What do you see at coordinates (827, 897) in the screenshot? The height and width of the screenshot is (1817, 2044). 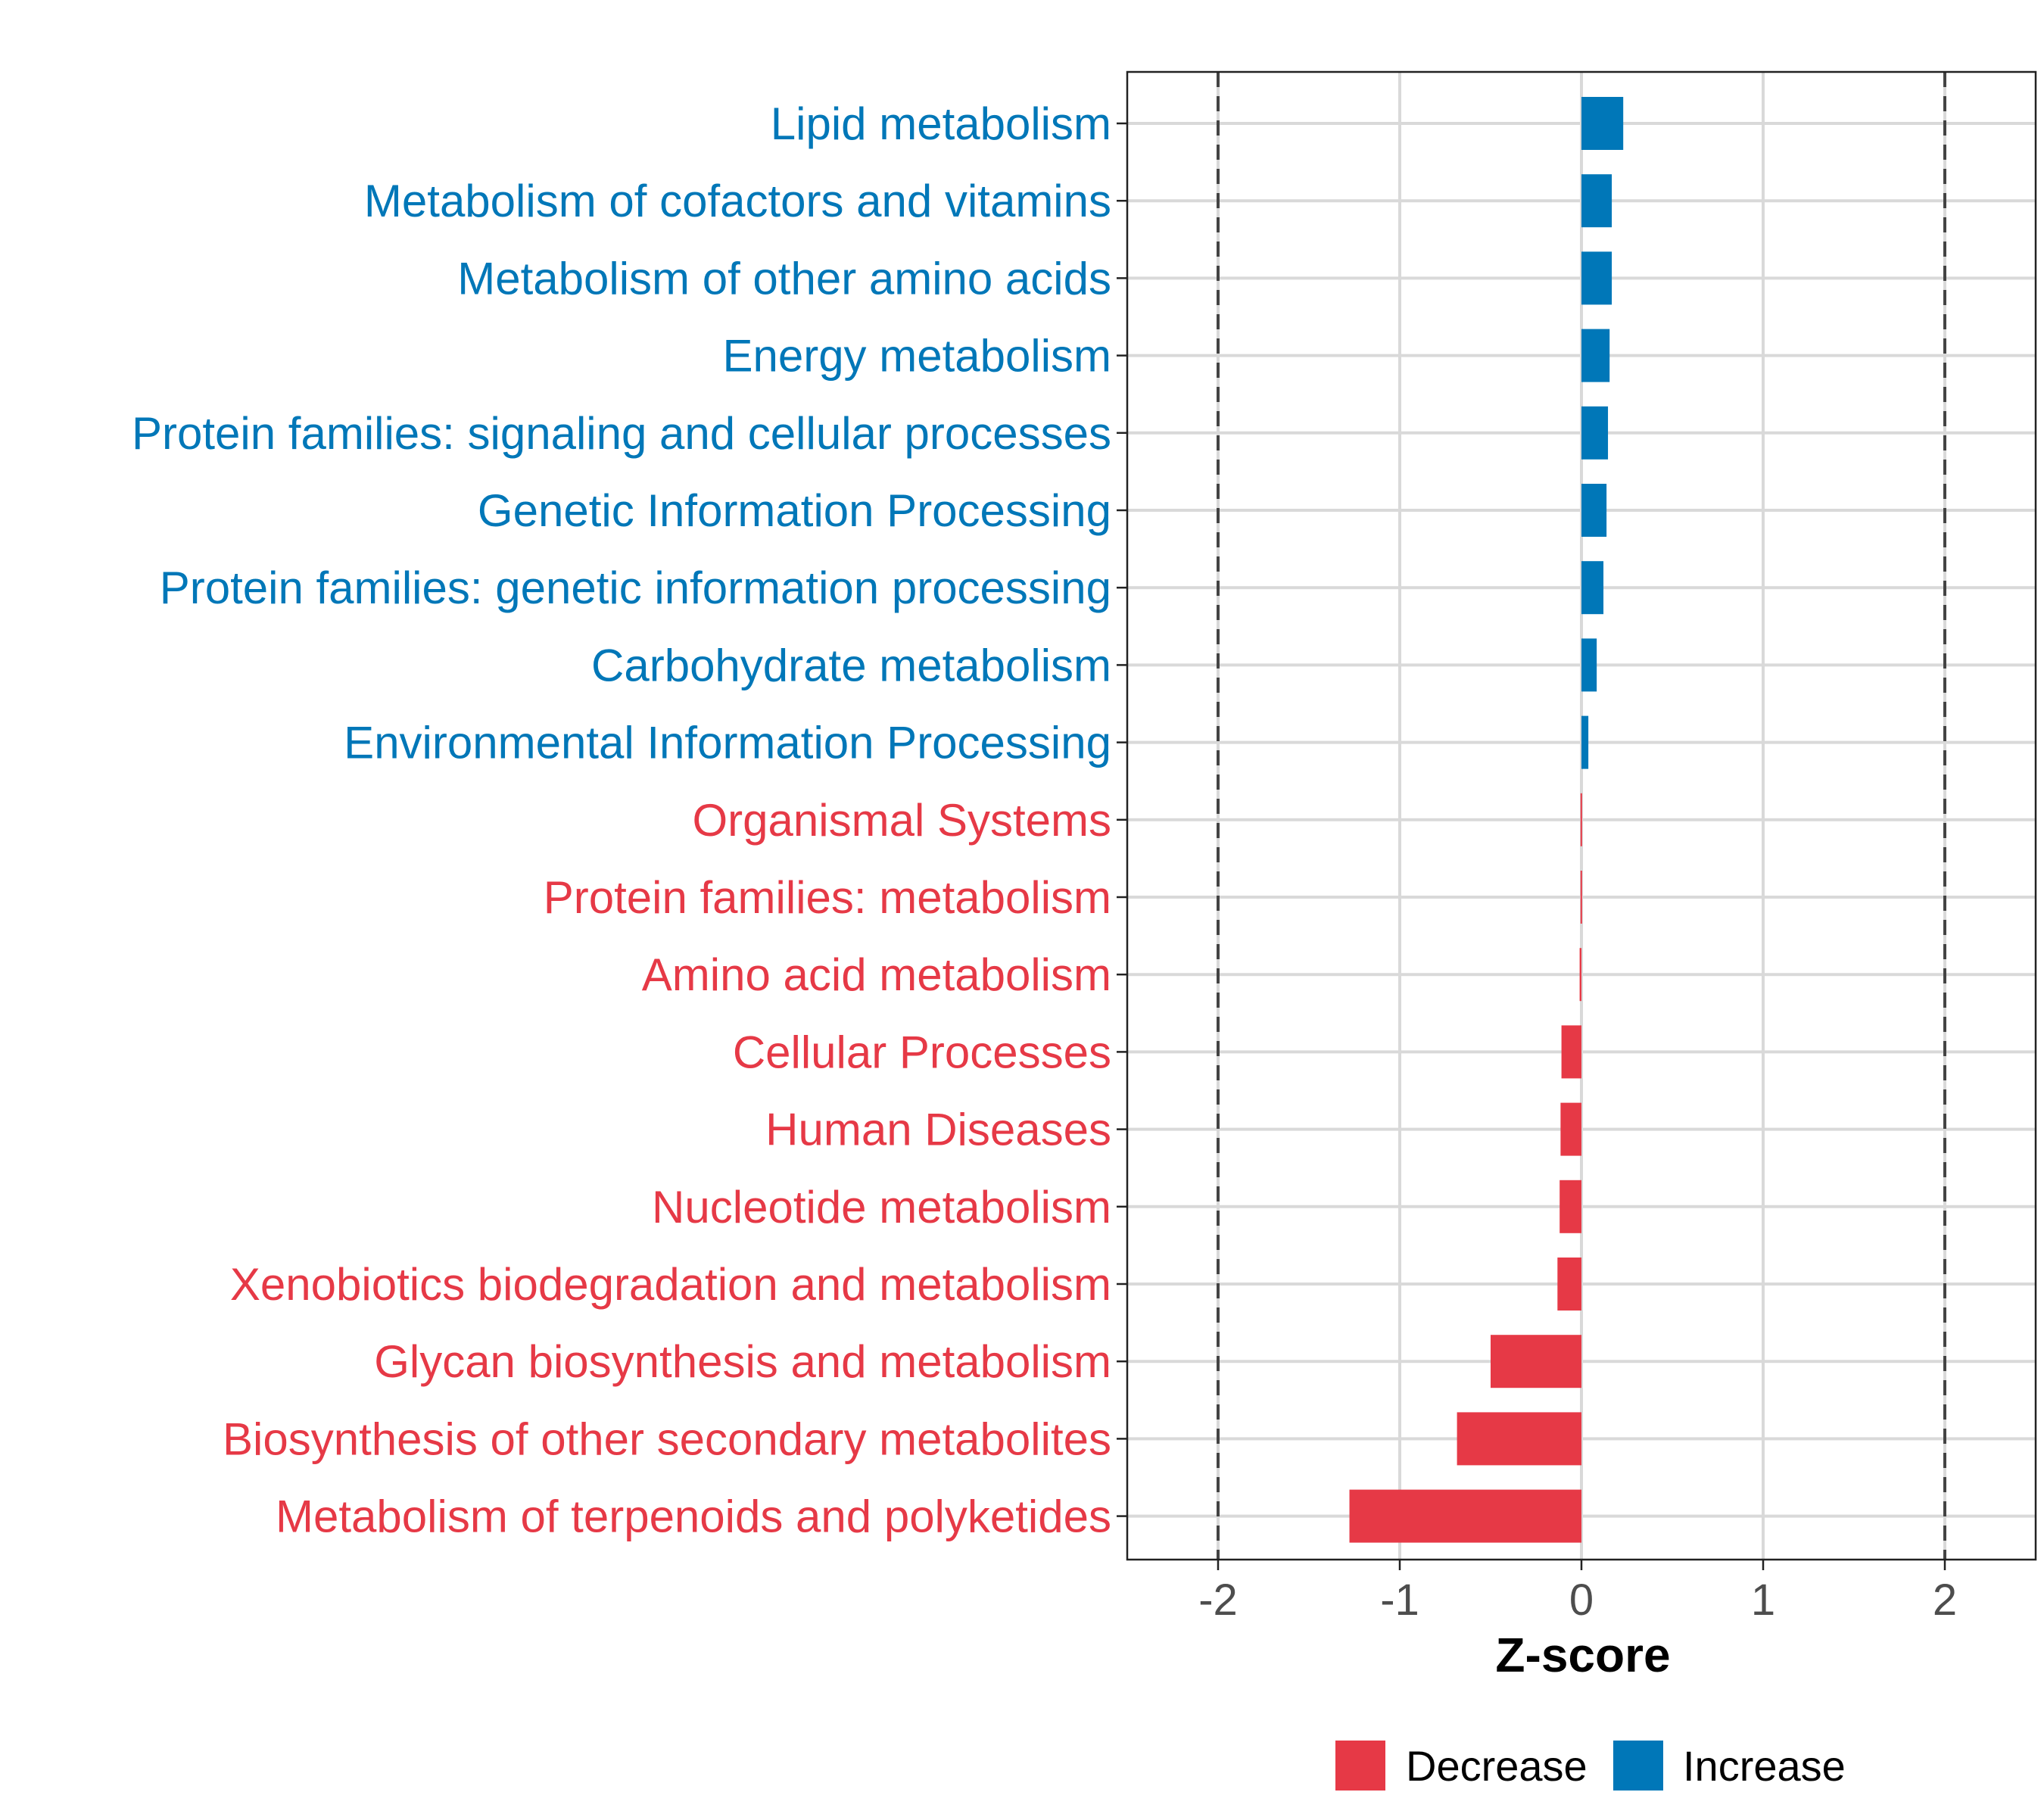 I see `y-tick-label: Protein families: metabolism` at bounding box center [827, 897].